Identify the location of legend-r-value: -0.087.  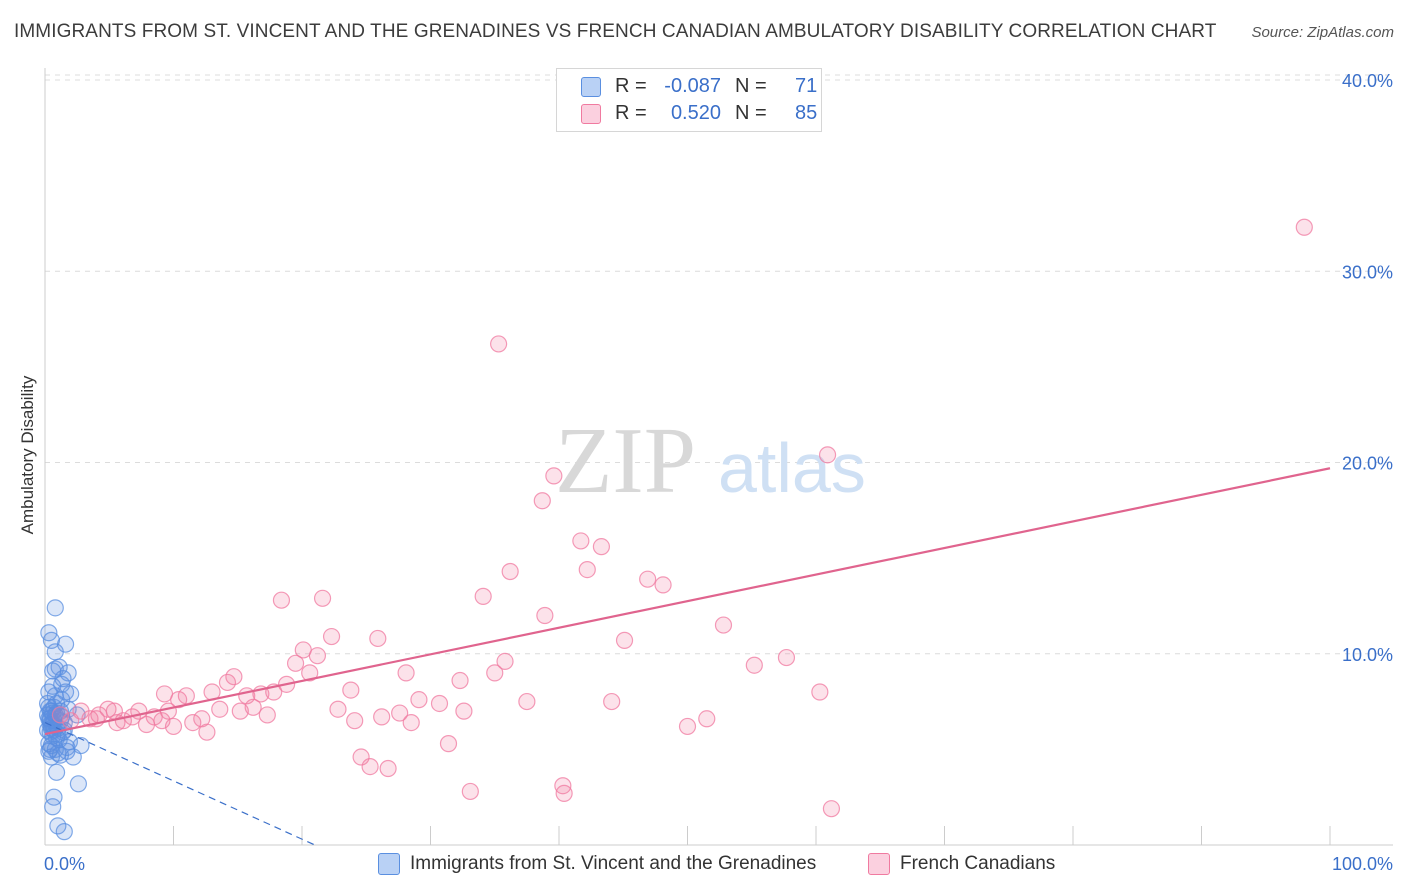
(692, 86).